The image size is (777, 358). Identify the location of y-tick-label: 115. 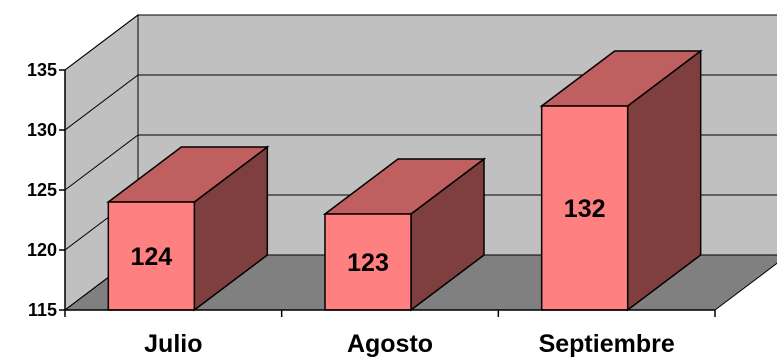
(42, 310).